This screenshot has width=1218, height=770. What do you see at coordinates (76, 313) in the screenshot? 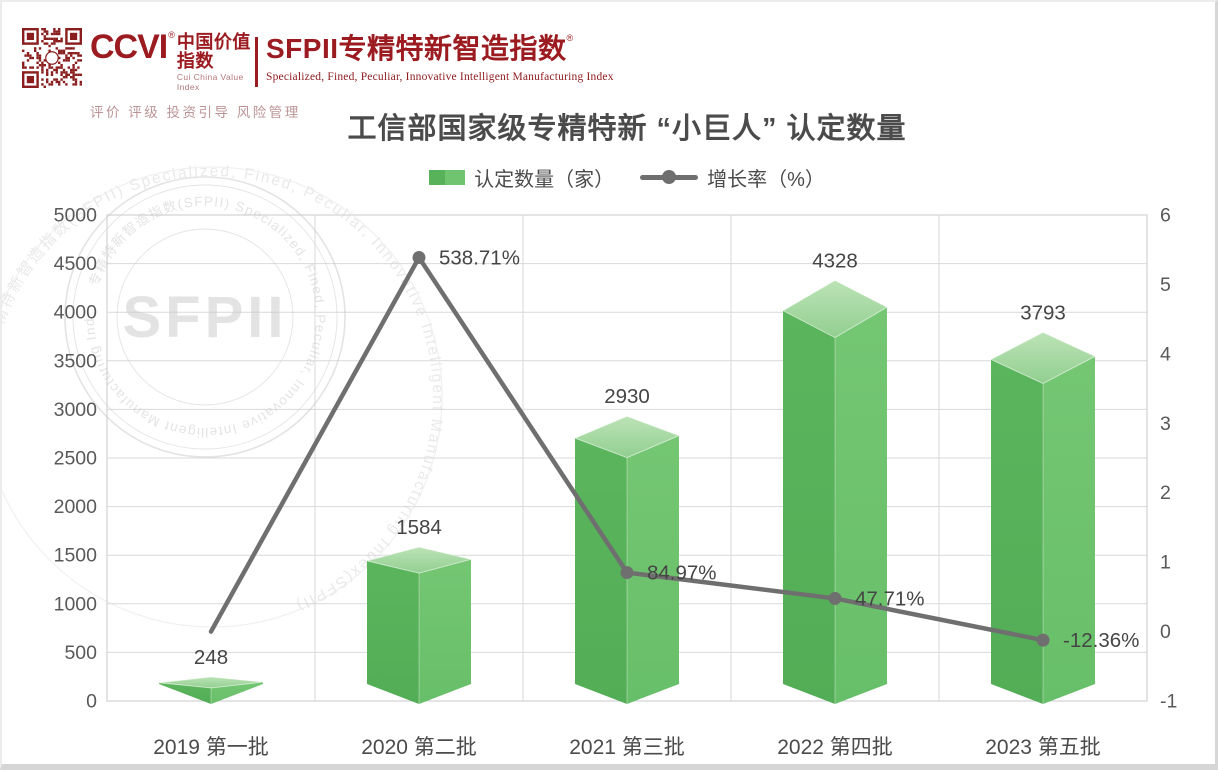
I see `left-axis-tick-label: 4000` at bounding box center [76, 313].